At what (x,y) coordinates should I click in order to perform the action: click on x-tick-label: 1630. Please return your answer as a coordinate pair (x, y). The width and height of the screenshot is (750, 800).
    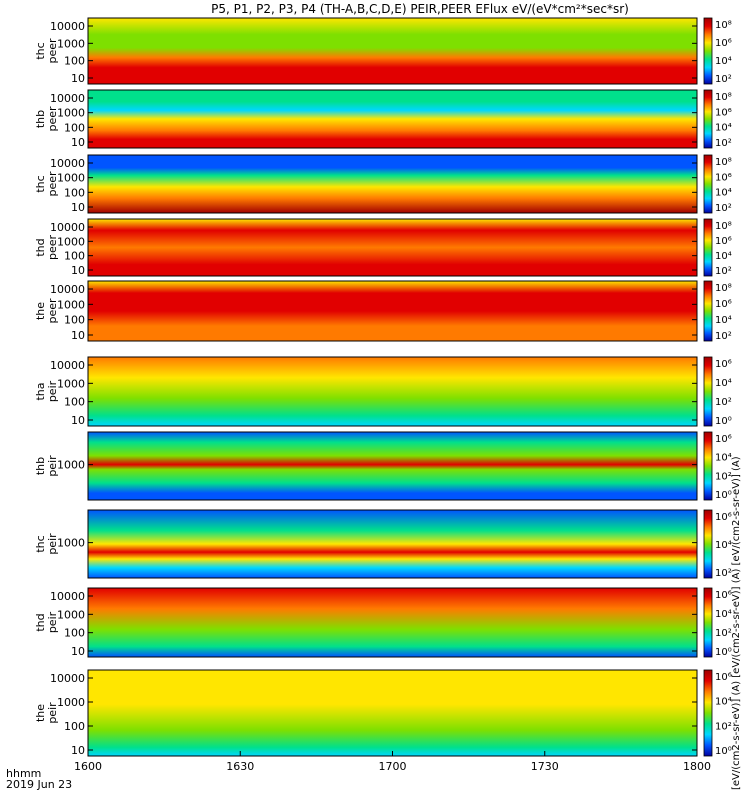
    Looking at the image, I should click on (240, 766).